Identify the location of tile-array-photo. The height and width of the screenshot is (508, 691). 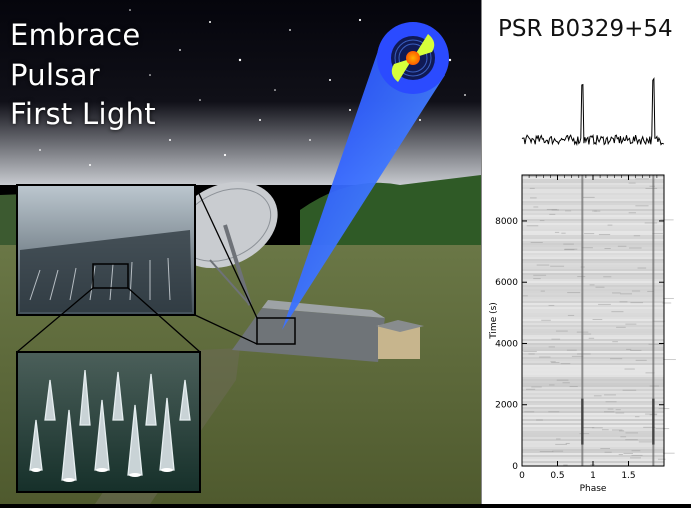
(106, 250).